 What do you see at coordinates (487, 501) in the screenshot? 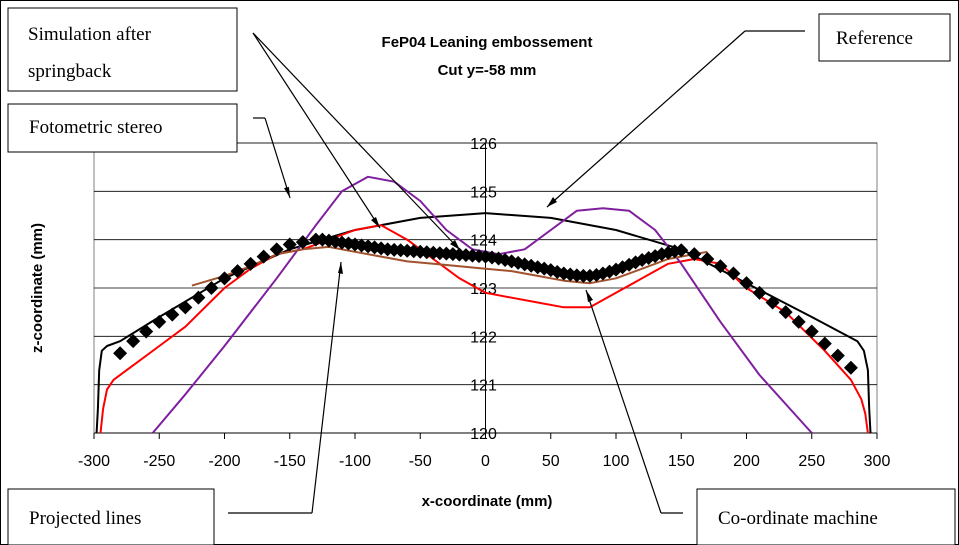
I see `x-axis-title: x-coordinate (mm)` at bounding box center [487, 501].